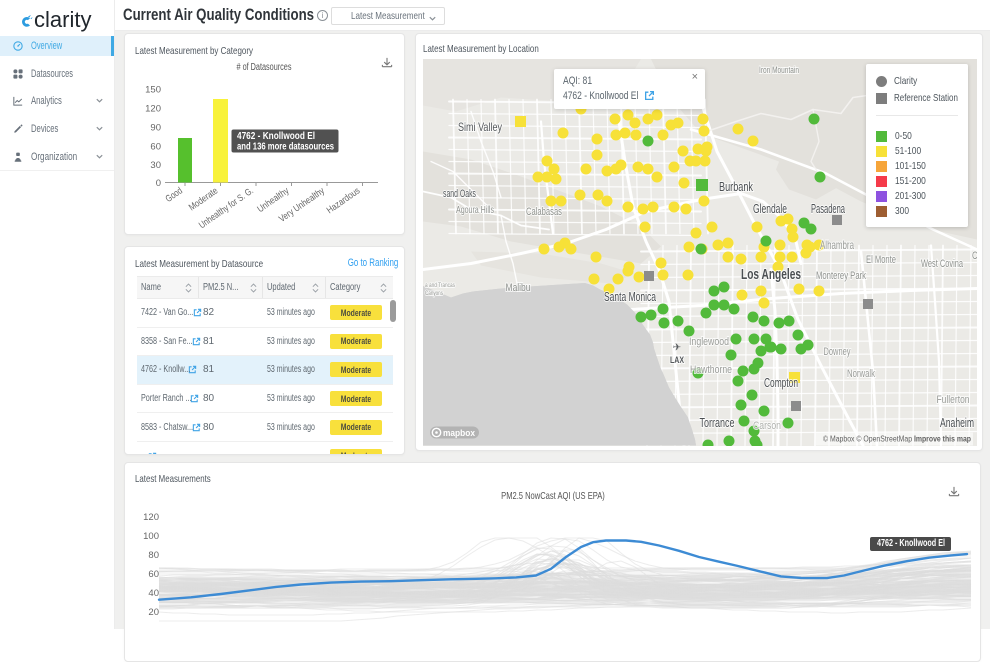 The height and width of the screenshot is (662, 990). What do you see at coordinates (155, 165) in the screenshot?
I see `svg-text: 30` at bounding box center [155, 165].